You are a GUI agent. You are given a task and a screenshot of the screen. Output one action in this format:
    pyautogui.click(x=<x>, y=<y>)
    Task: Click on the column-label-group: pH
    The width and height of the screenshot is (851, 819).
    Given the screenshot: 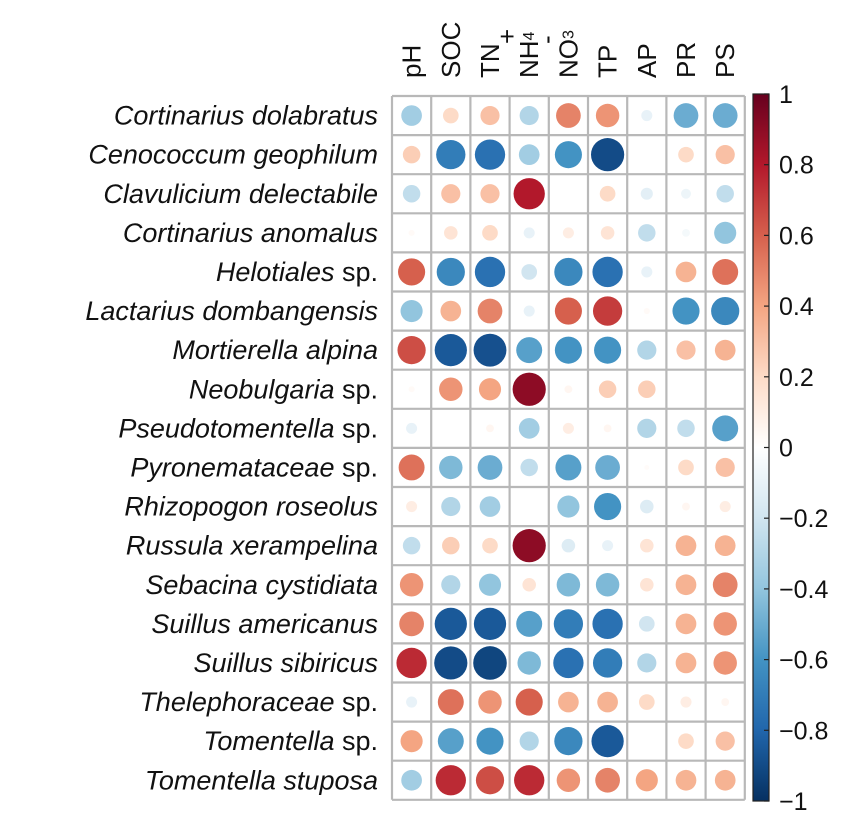 What is the action you would take?
    pyautogui.click(x=412, y=61)
    